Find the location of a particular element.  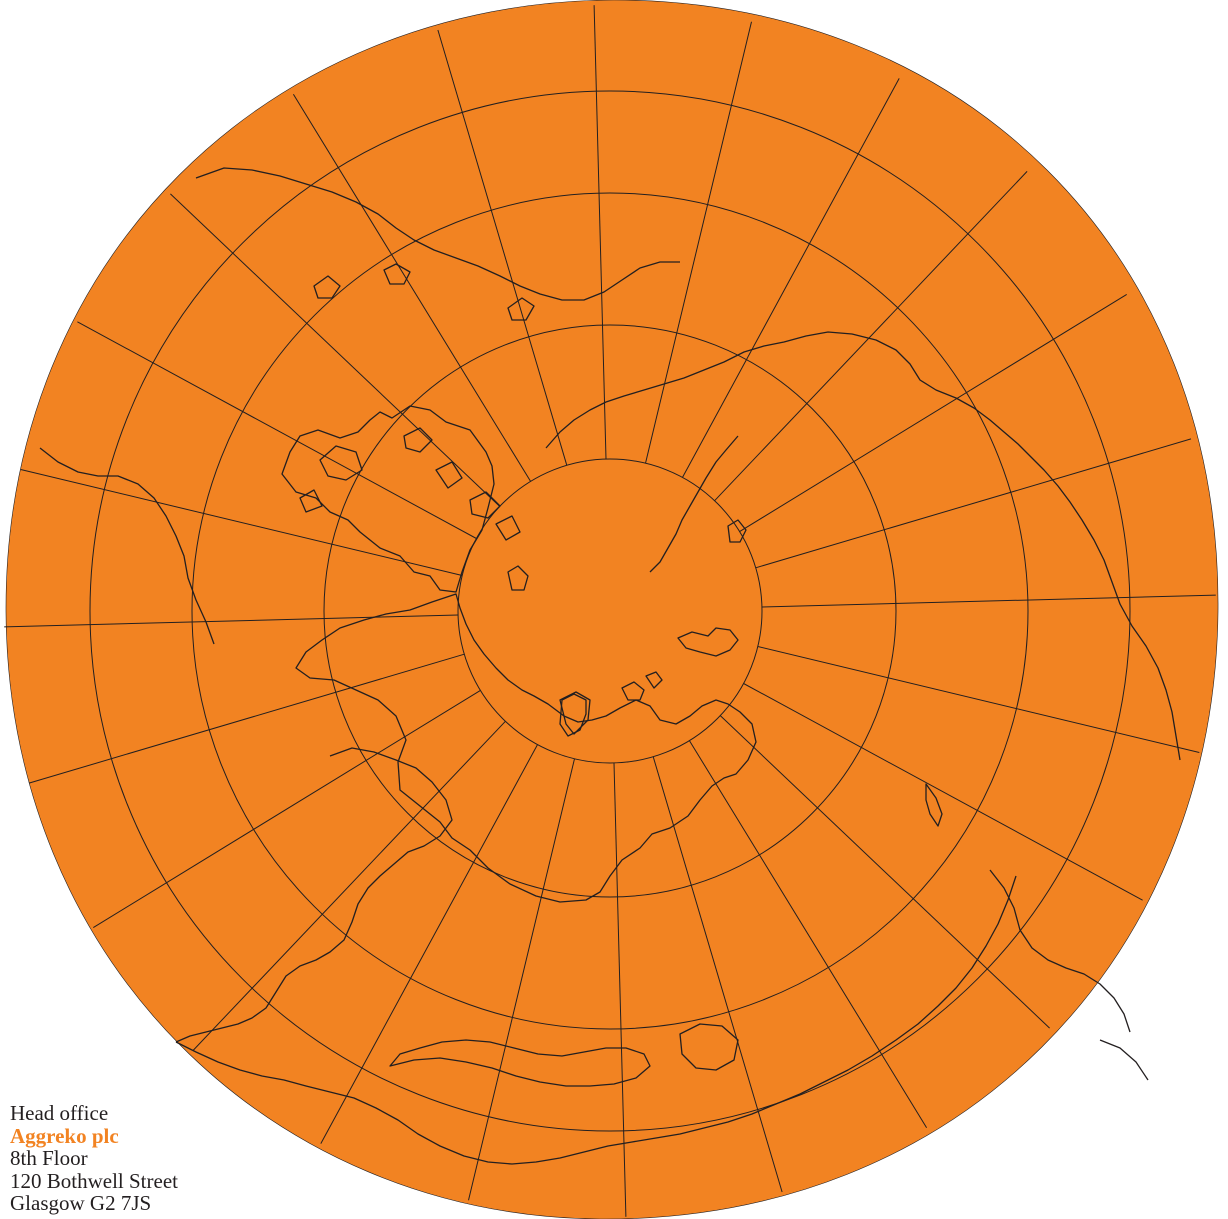

address-line-2: 120 Bothwell Street is located at coordinates (94, 1180).